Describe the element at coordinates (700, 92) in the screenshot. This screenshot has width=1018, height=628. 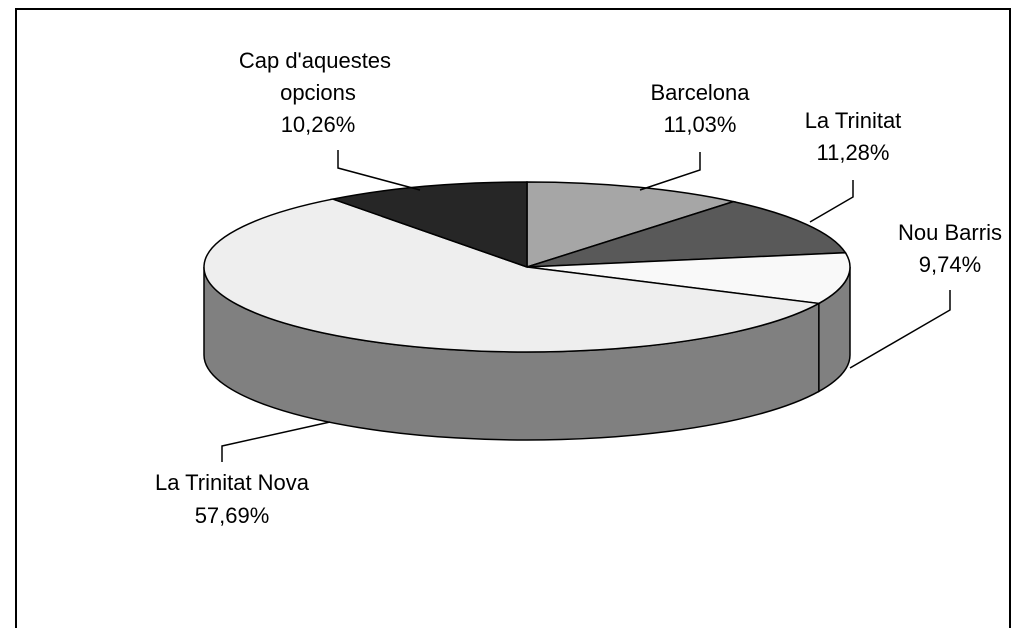
I see `category-label: Barcelona` at that location.